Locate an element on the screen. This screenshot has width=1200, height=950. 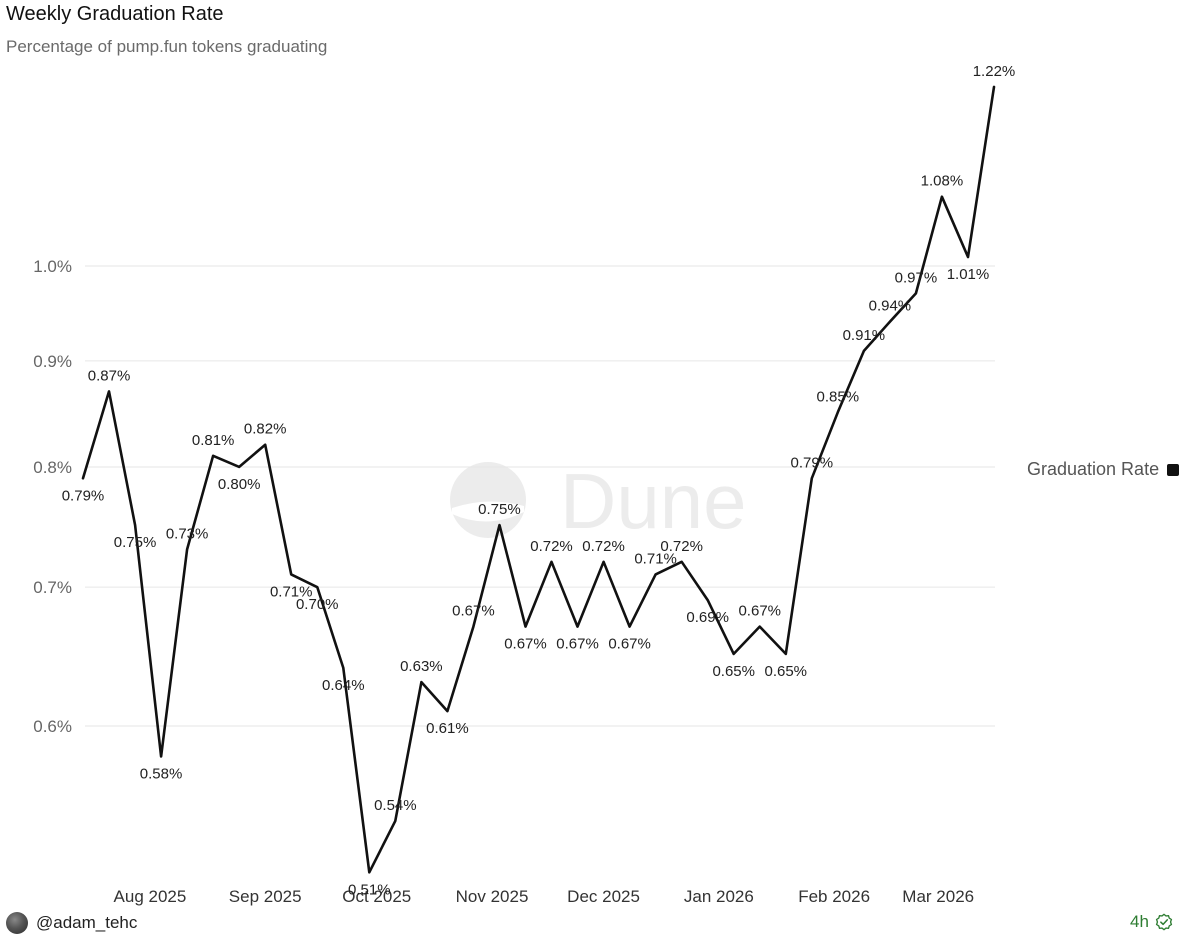
dune-logo-icon is located at coordinates (488, 500).